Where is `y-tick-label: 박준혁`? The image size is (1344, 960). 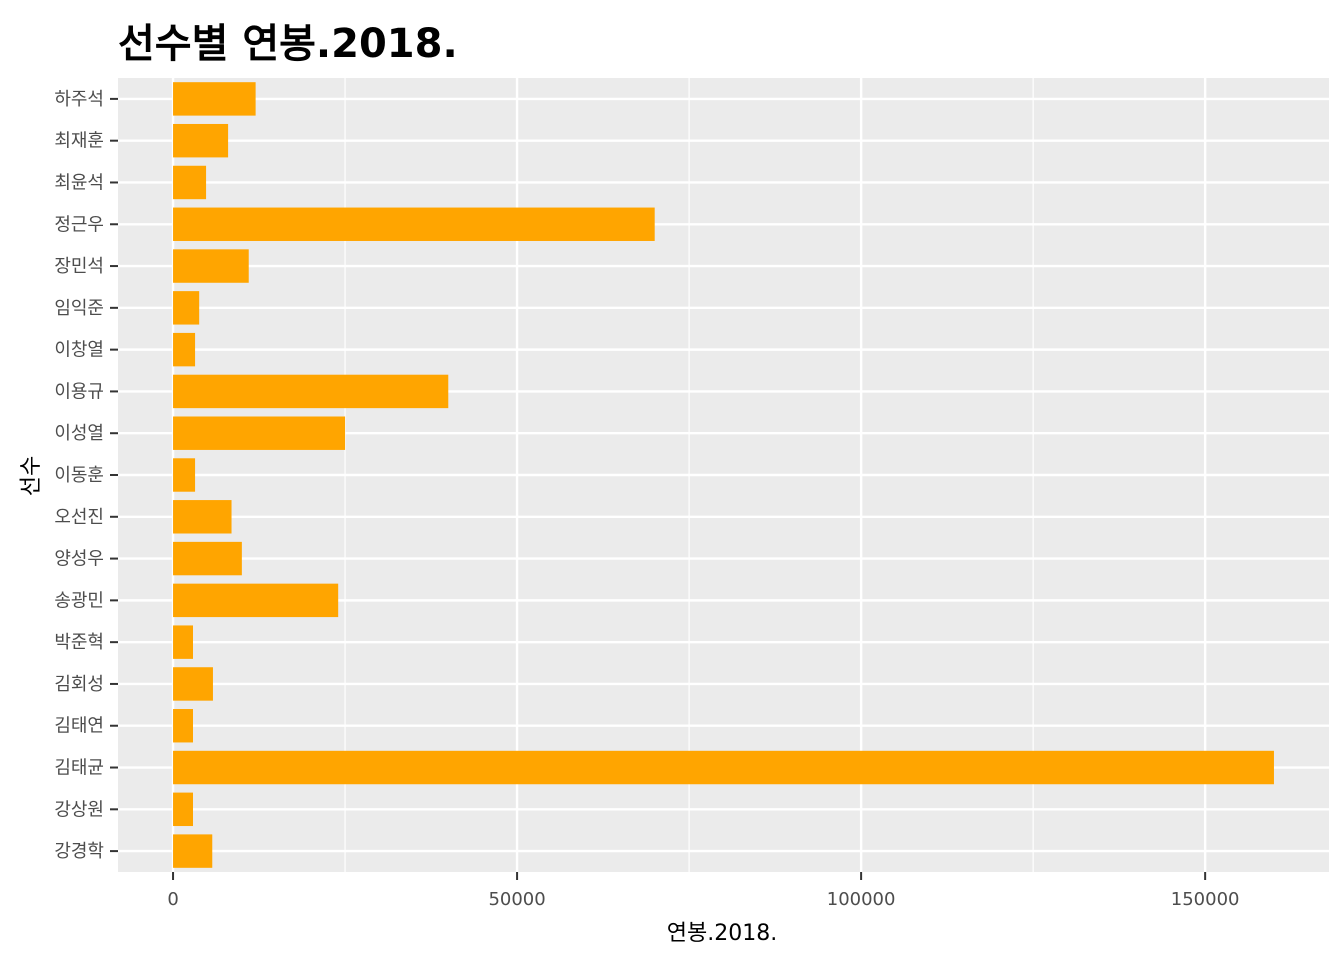 y-tick-label: 박준혁 is located at coordinates (79, 642).